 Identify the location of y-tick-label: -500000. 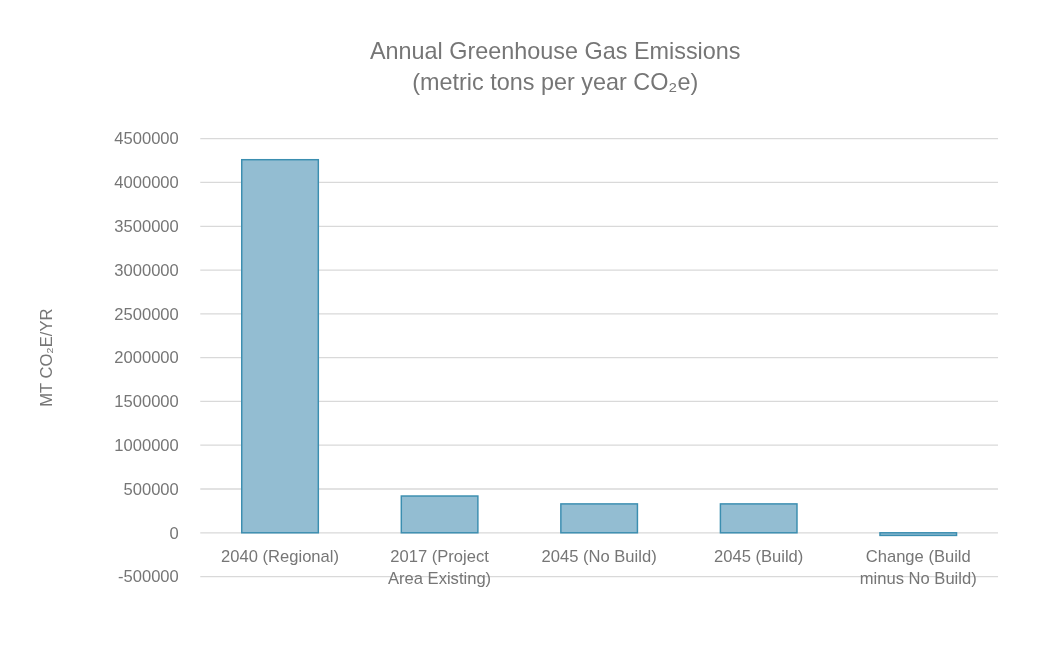
(148, 577).